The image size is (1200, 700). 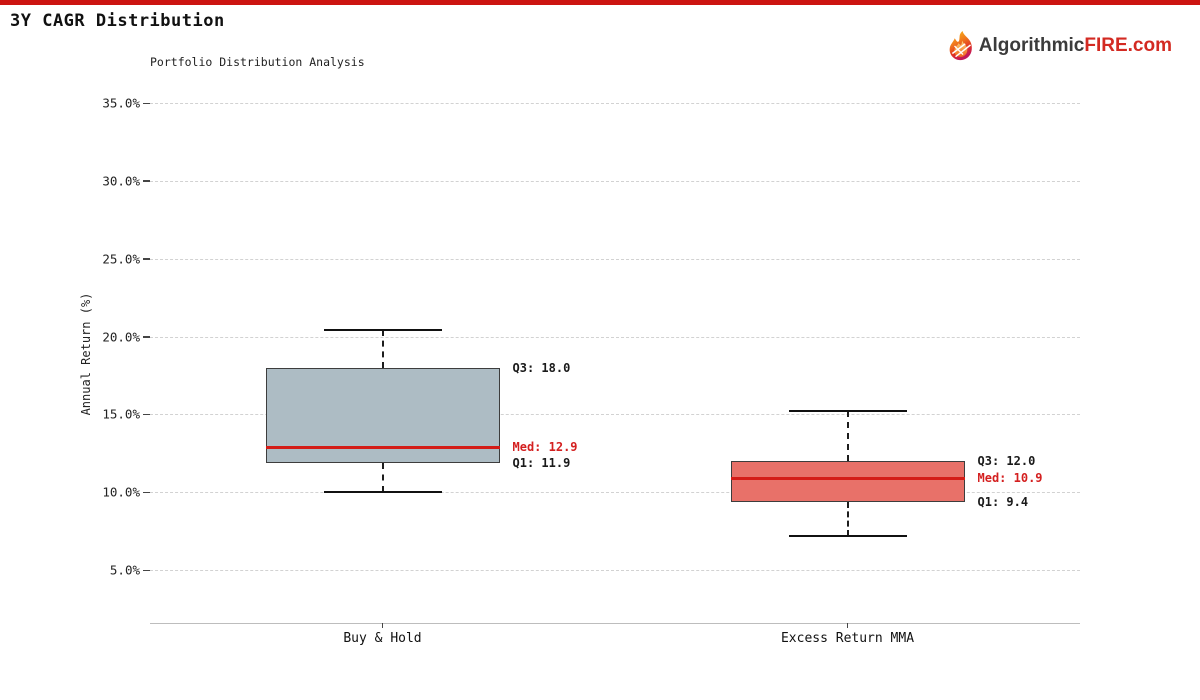 What do you see at coordinates (382, 477) in the screenshot?
I see `whisker-lower-buy-hold` at bounding box center [382, 477].